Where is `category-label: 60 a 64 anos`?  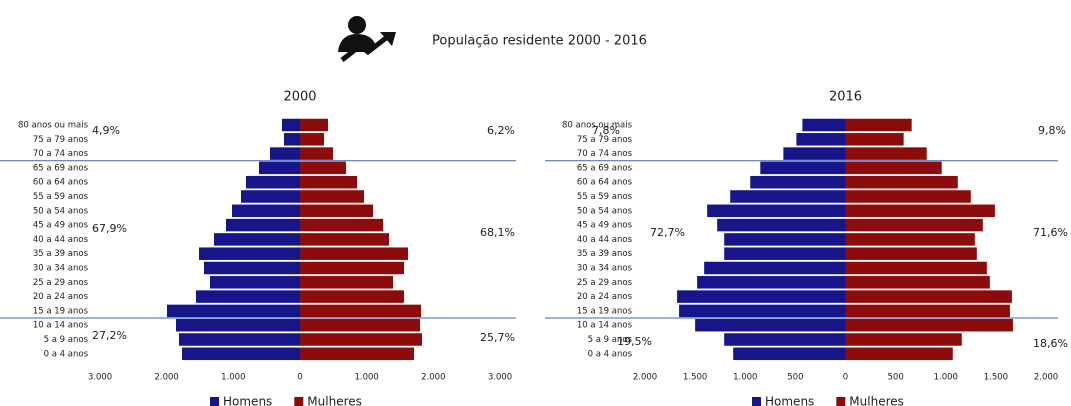
category-label: 60 a 64 anos is located at coordinates (61, 183).